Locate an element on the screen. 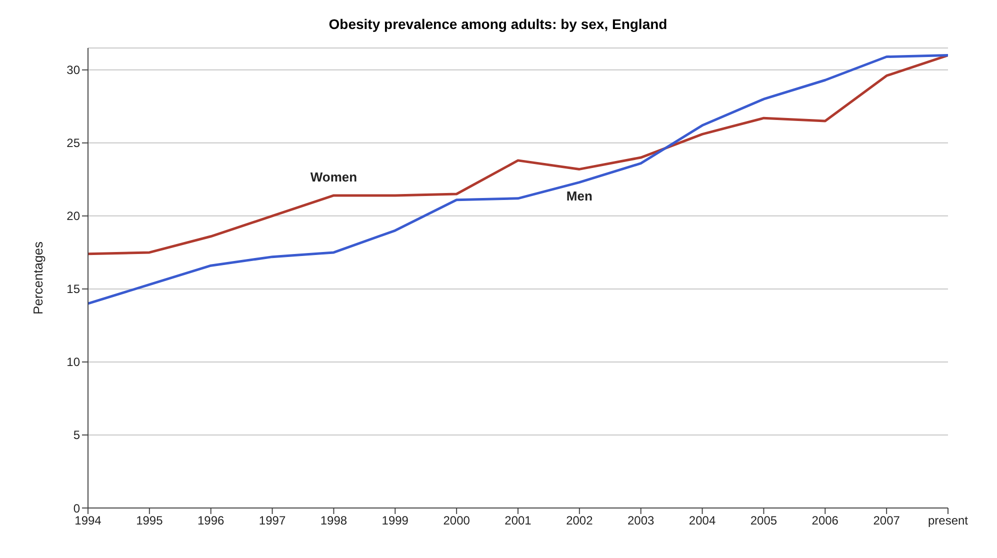  y-tick-label: 10 is located at coordinates (73, 362).